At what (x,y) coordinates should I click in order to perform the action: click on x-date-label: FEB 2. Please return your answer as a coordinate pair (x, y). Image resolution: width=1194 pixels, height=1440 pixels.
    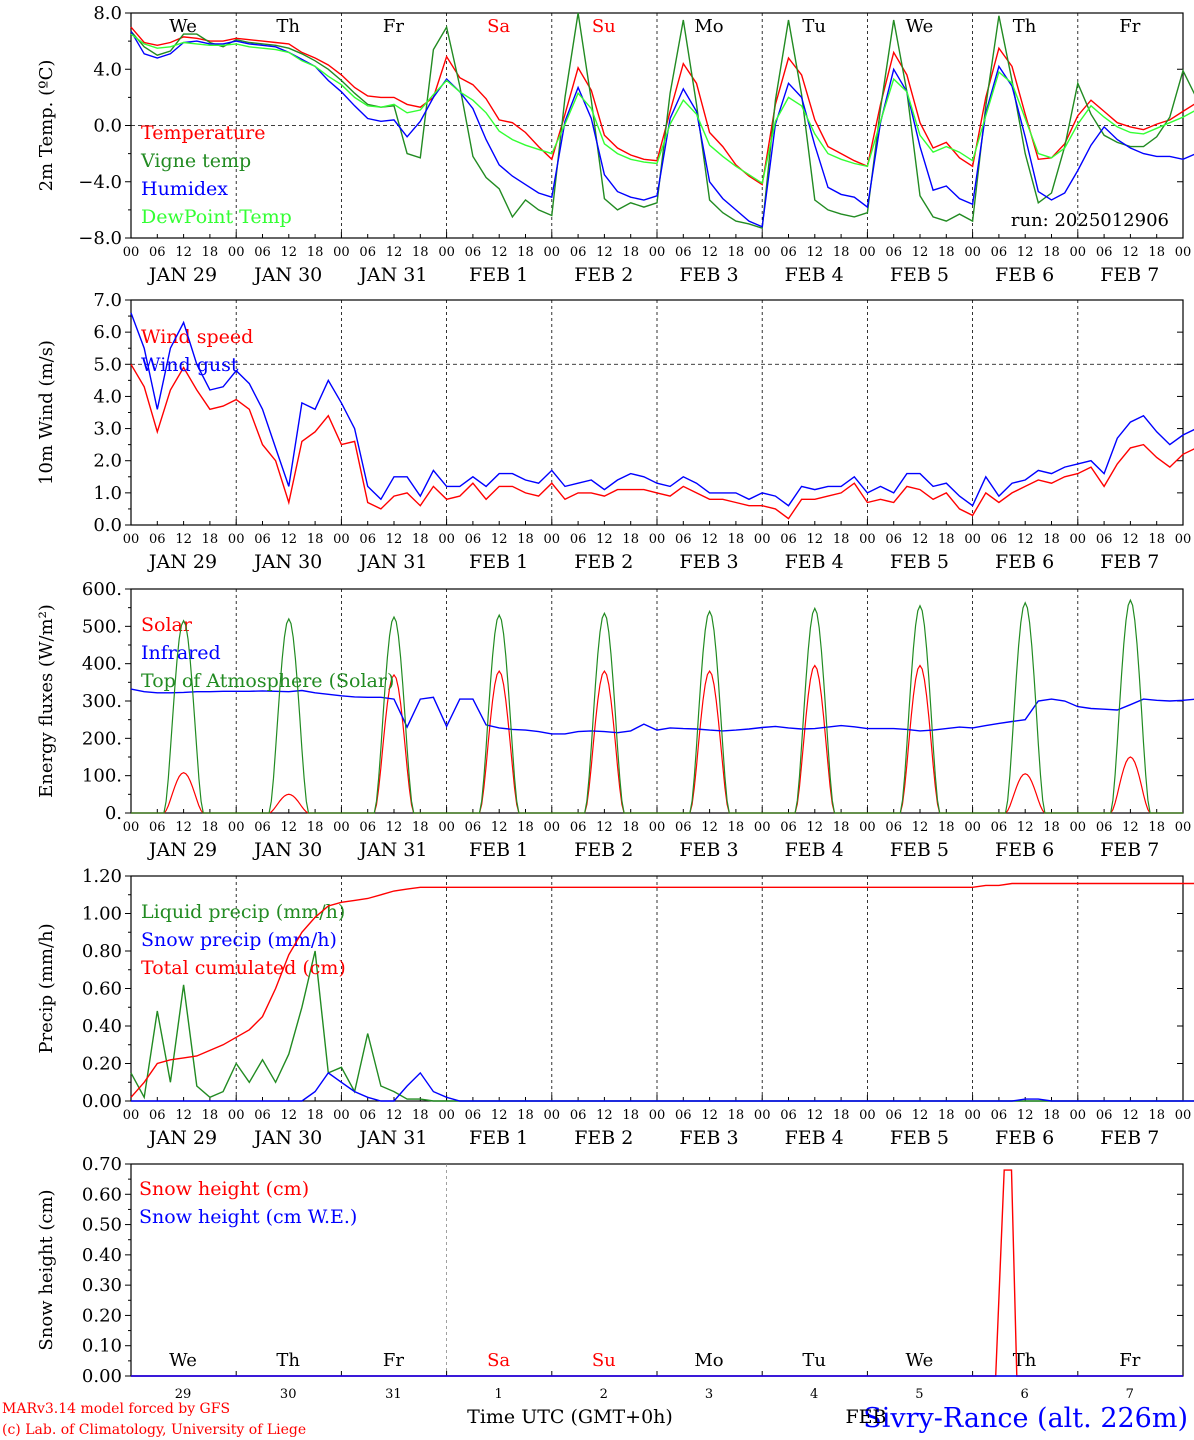
    Looking at the image, I should click on (603, 562).